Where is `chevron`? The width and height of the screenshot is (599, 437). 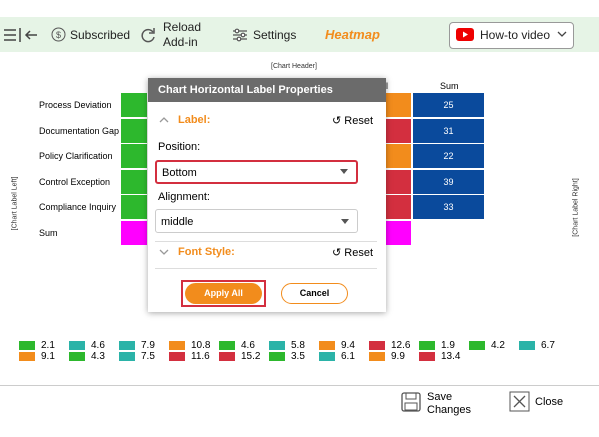
chevron is located at coordinates (562, 34).